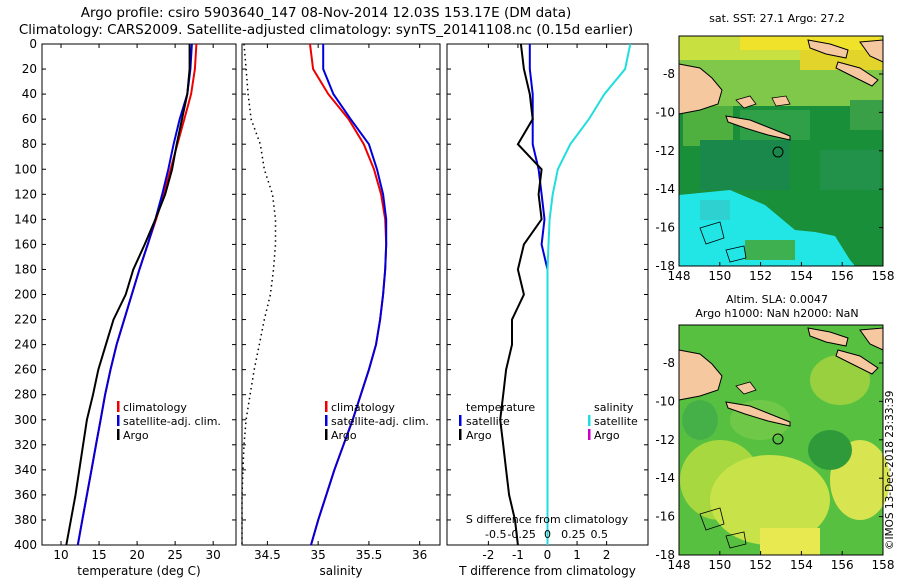 The height and width of the screenshot is (580, 900). I want to click on x-tick-label: -2, so click(488, 555).